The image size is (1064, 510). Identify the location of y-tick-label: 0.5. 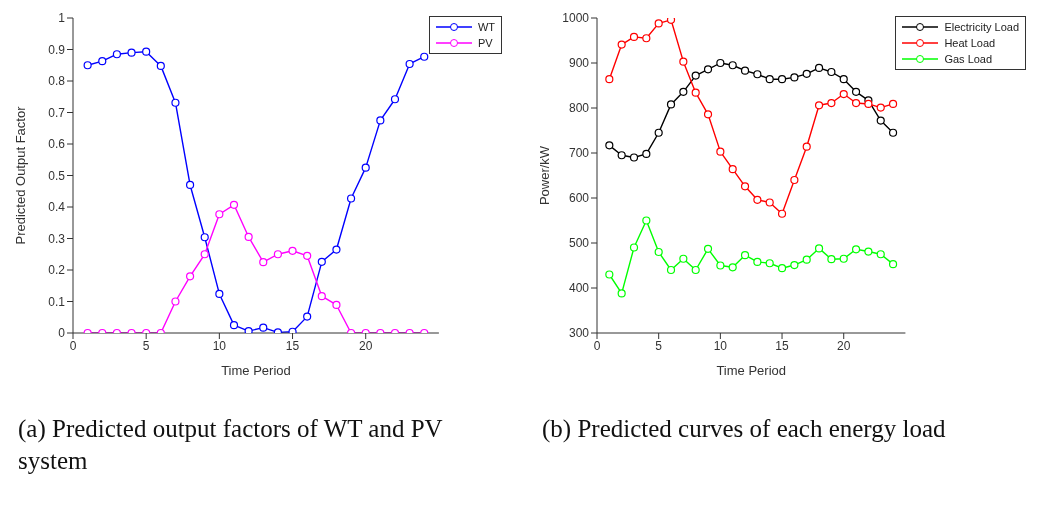
(57, 175).